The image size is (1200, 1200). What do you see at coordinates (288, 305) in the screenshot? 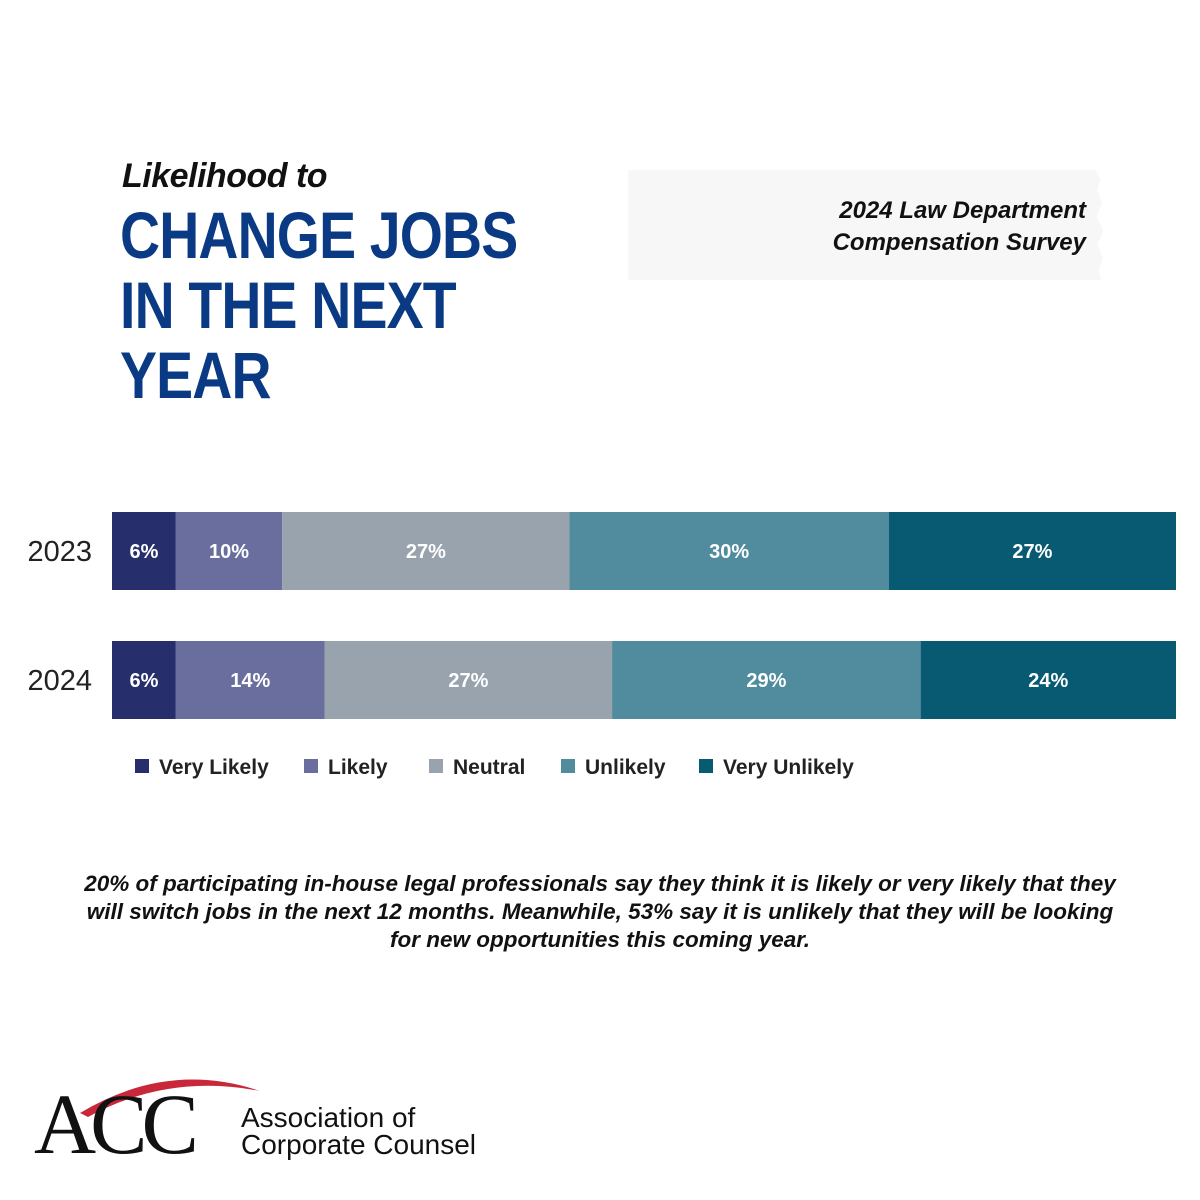
I see `title-line-2: IN THE NEXT` at bounding box center [288, 305].